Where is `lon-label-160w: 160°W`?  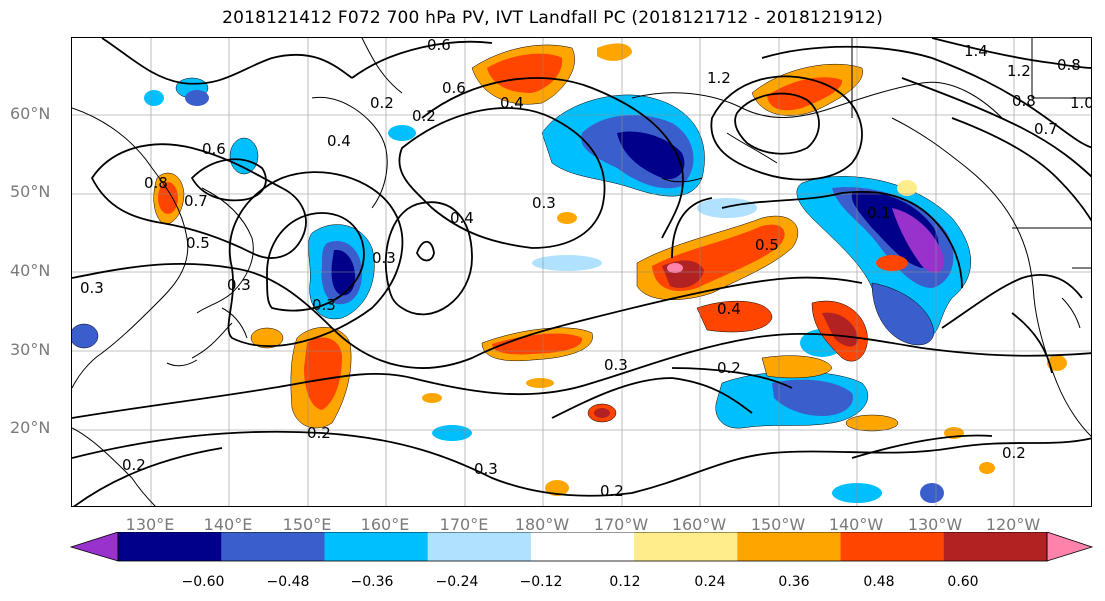 lon-label-160w: 160°W is located at coordinates (699, 524).